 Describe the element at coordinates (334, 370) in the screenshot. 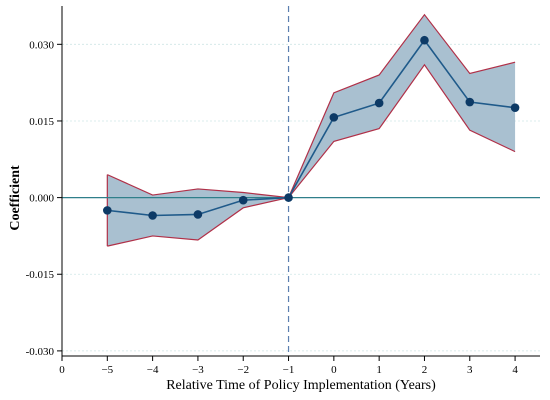

I see `x-tick-label-6: 0` at that location.